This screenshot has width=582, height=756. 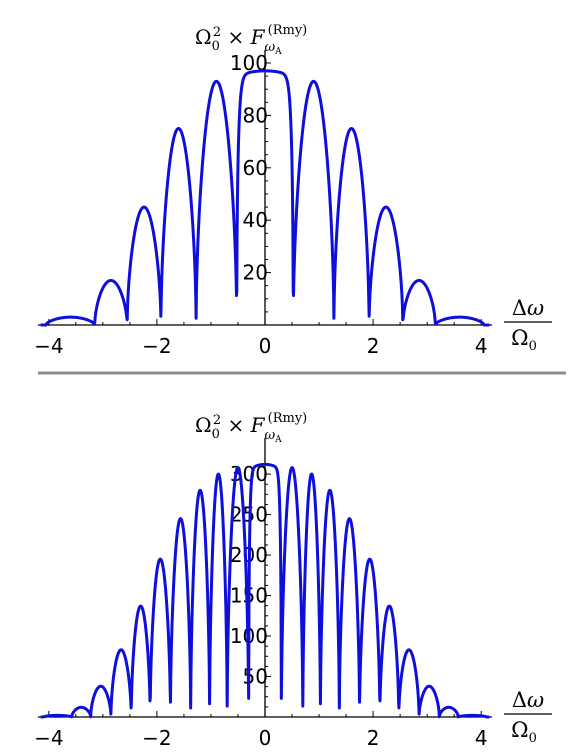 I want to click on y-tick-label: 40, so click(x=255, y=220).